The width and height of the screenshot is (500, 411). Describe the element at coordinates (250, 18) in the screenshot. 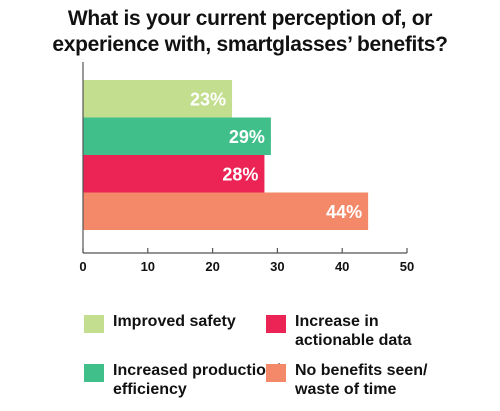

I see `chart-title-line-1: What is your current perception of, or` at that location.